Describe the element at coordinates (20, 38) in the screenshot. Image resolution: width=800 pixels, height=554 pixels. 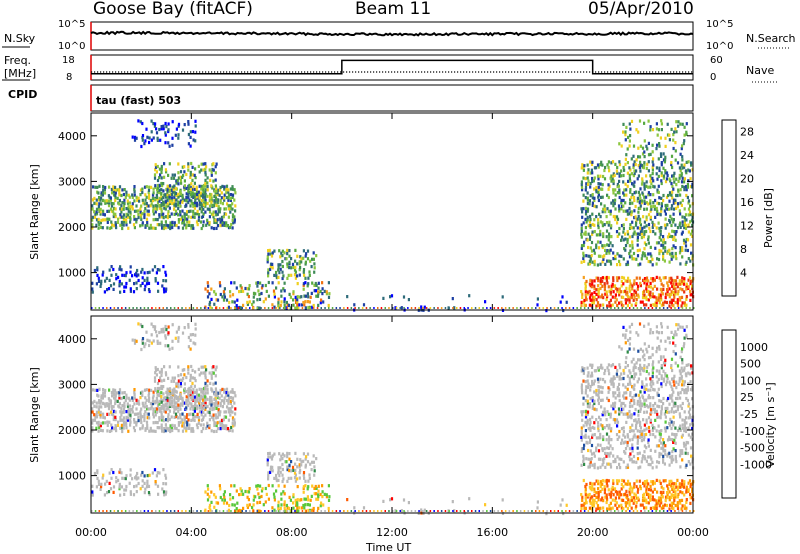
I see `noise-left-label: N.Sky` at that location.